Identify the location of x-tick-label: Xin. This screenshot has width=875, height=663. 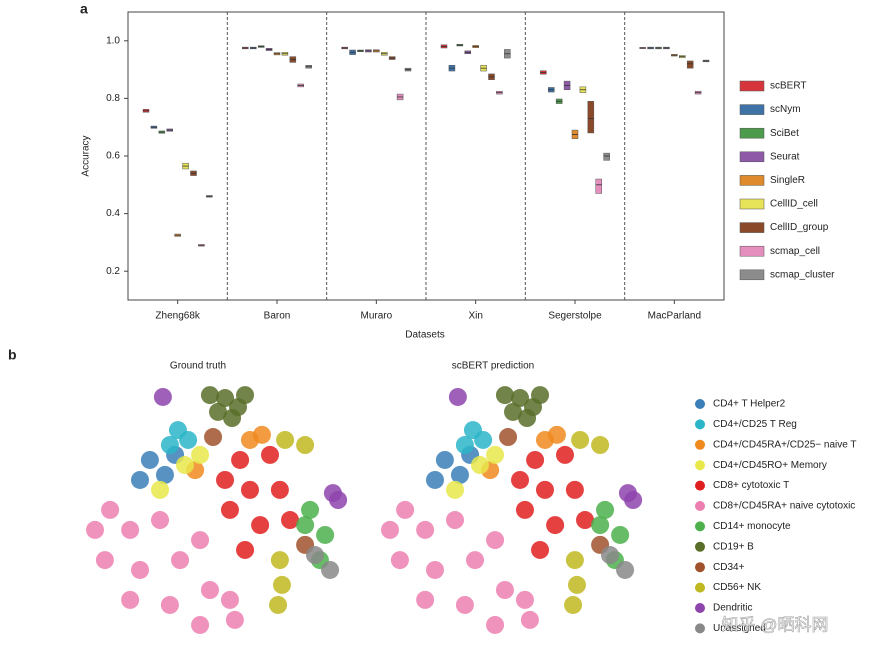
(475, 316).